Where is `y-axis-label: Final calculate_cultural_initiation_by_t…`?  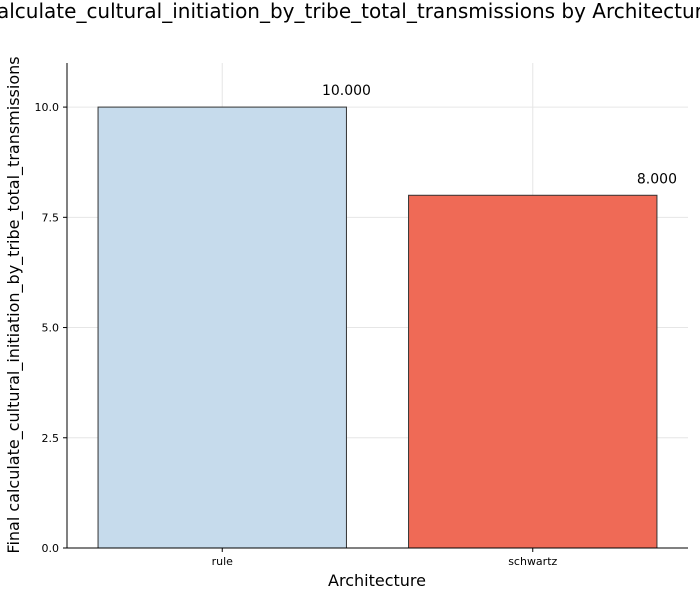
y-axis-label: Final calculate_cultural_initiation_by_t… is located at coordinates (14, 304).